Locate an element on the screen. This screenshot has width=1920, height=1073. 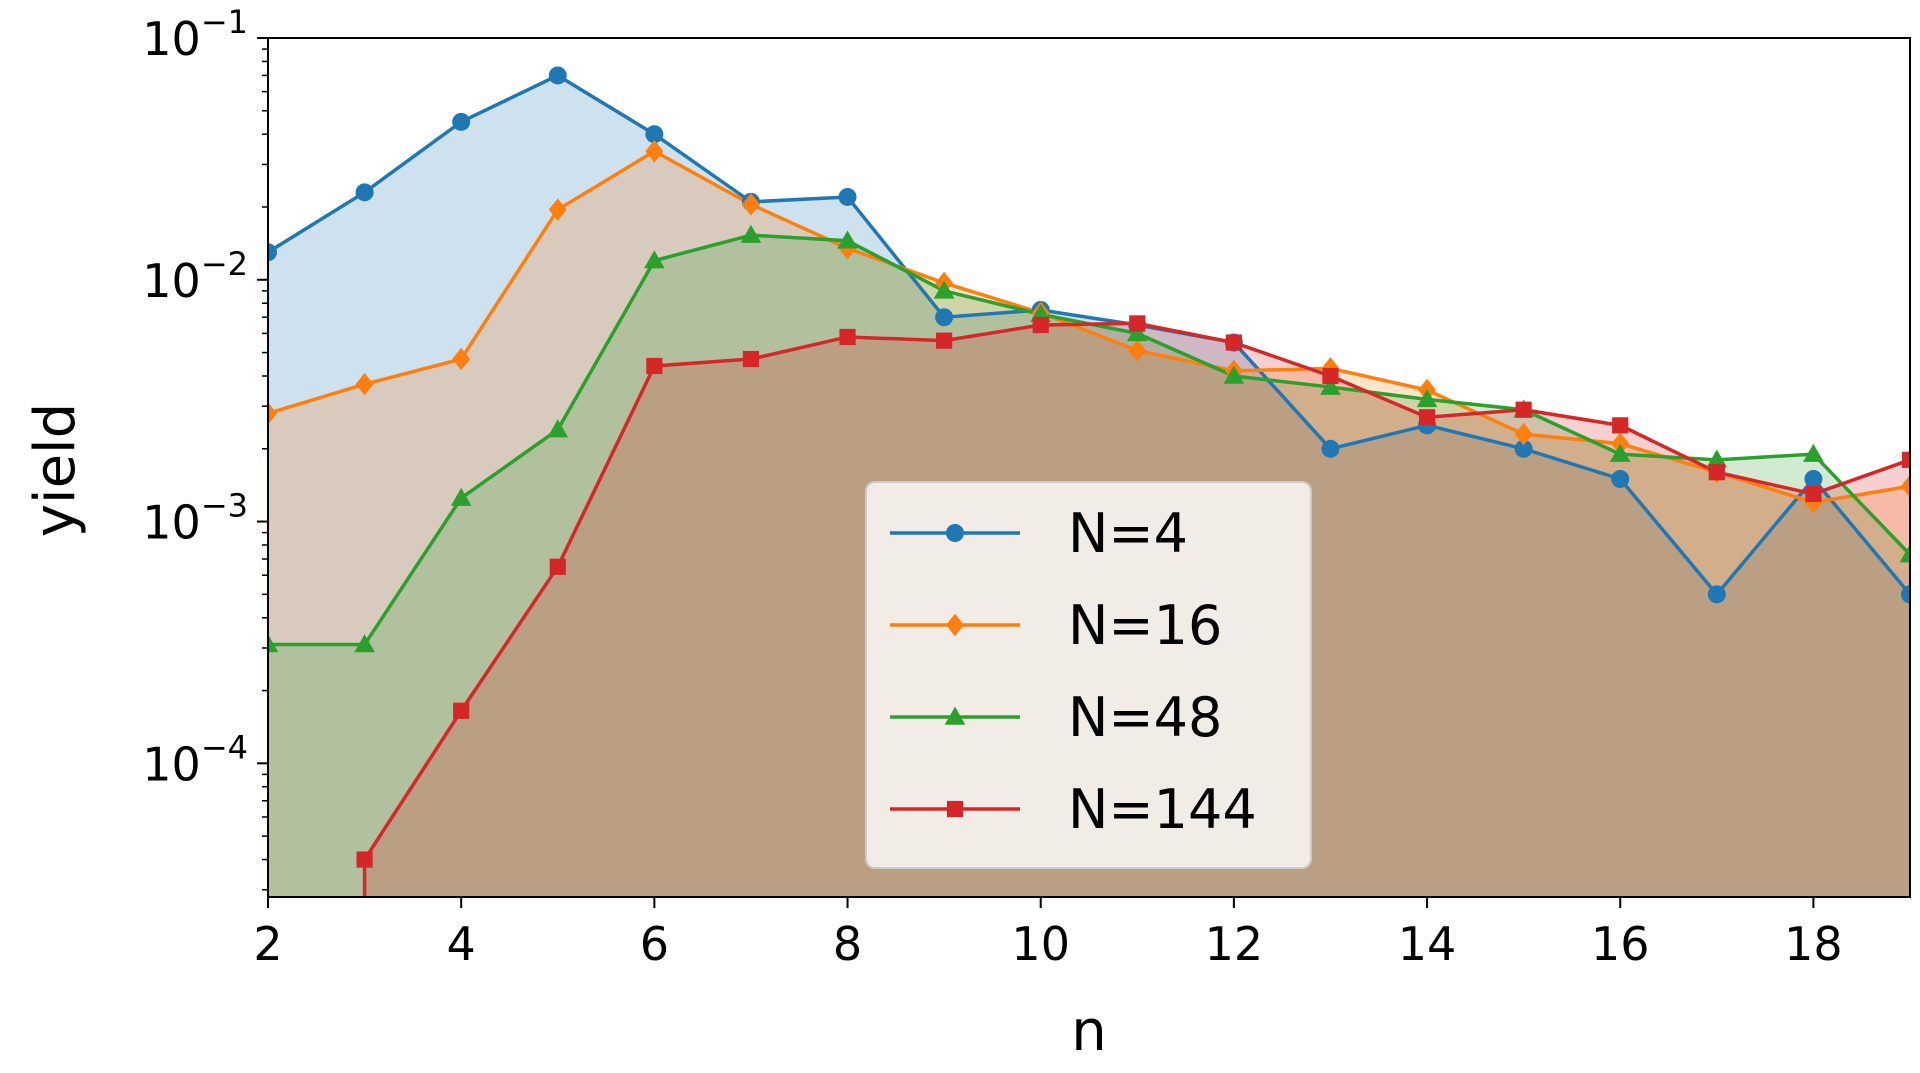
x-tick-label-18: 18 is located at coordinates (1813, 944).